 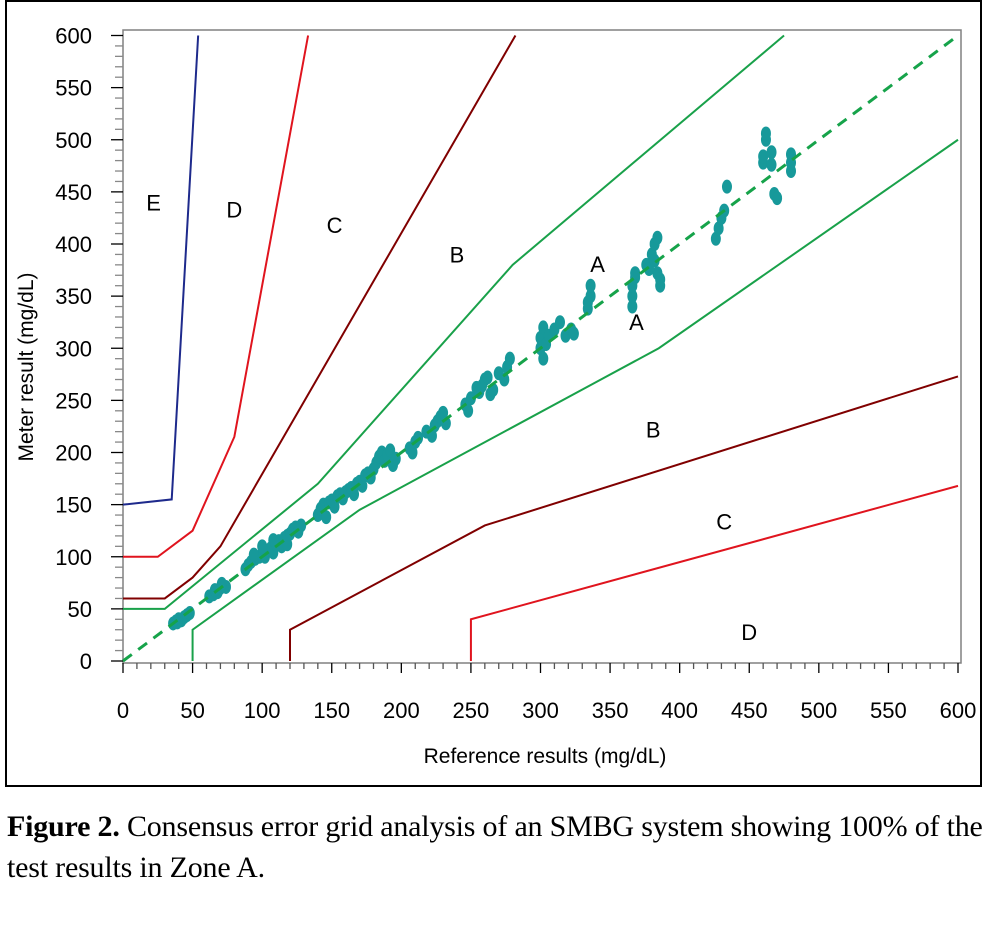 I want to click on x-tick-label: 250, so click(x=471, y=710).